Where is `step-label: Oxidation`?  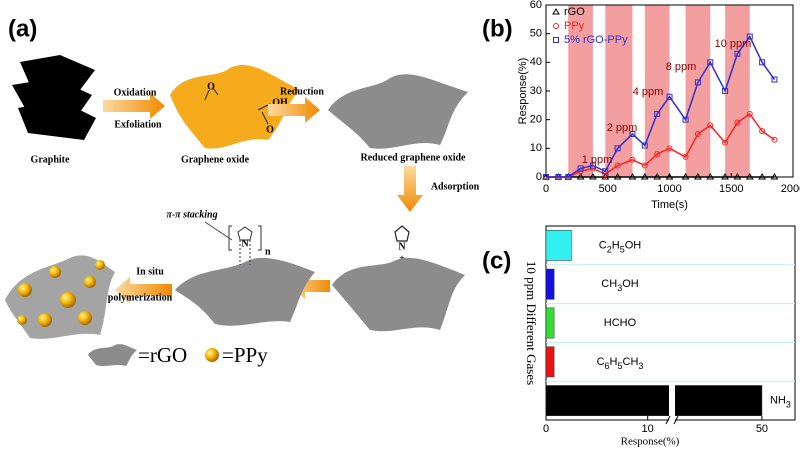
step-label: Oxidation is located at coordinates (135, 92).